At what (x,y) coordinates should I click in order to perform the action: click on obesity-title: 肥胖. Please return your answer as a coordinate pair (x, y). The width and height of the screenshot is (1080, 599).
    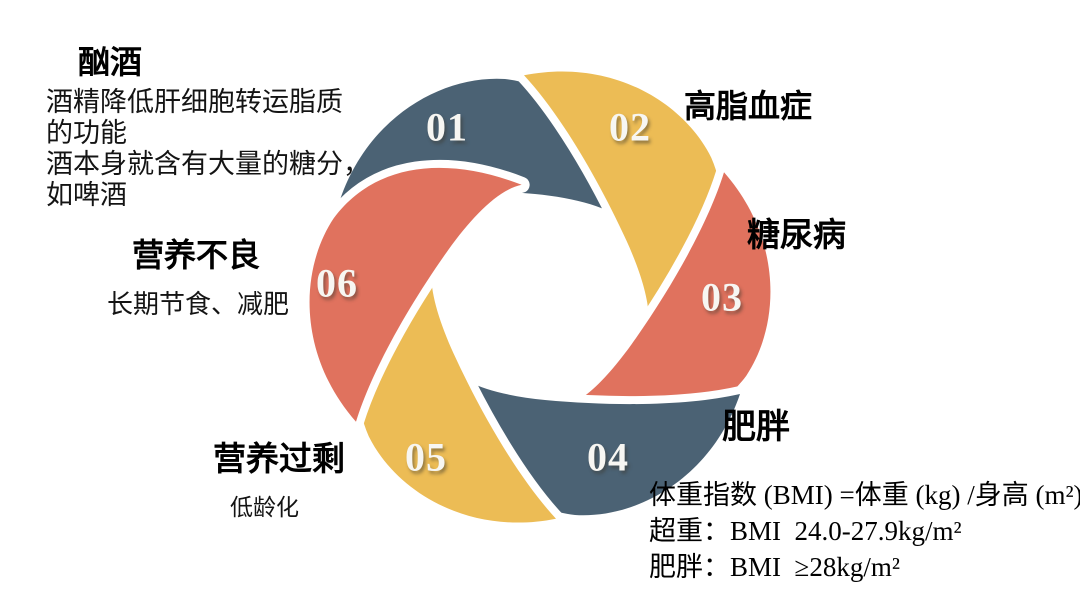
    Looking at the image, I should click on (756, 427).